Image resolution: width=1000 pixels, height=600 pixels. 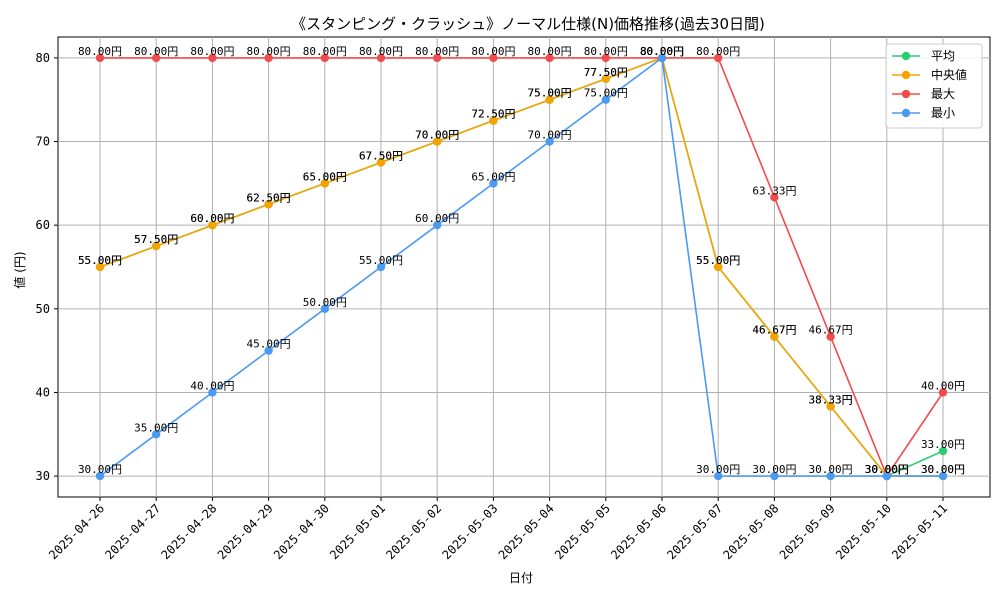 What do you see at coordinates (521, 578) in the screenshot?
I see `x-axis-label: 日付` at bounding box center [521, 578].